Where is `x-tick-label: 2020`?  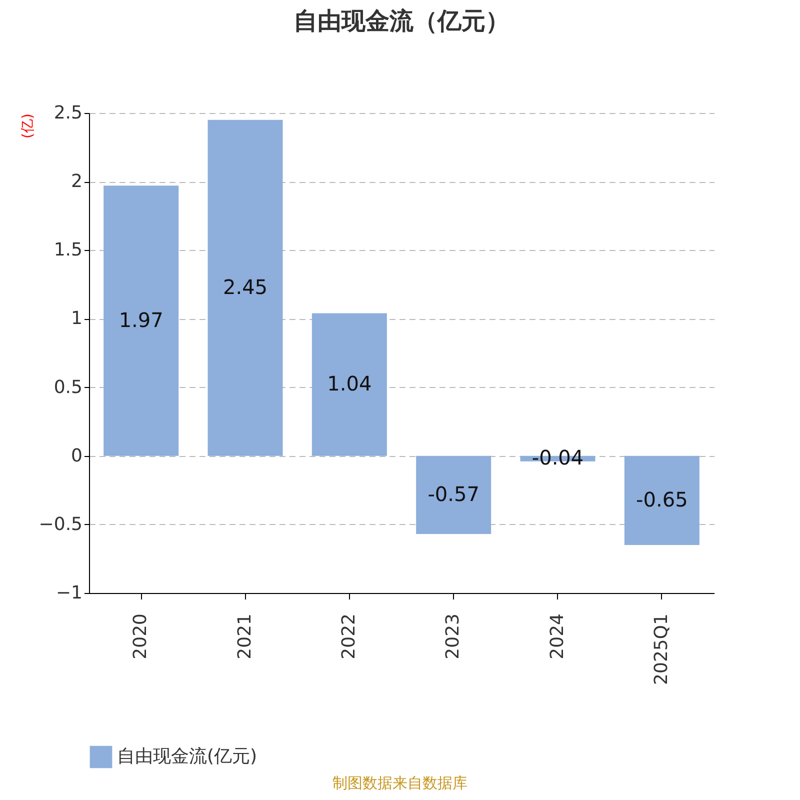
x-tick-label: 2020 is located at coordinates (141, 637).